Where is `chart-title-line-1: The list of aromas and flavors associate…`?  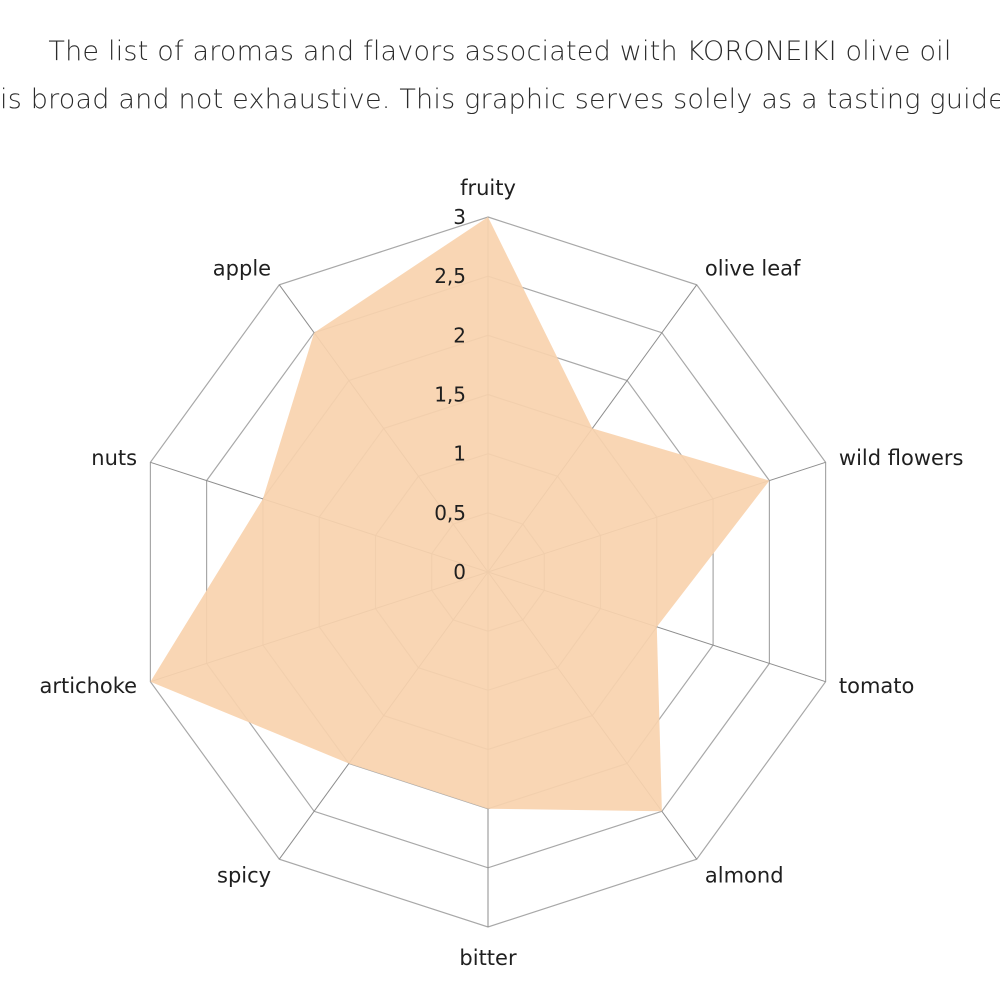 chart-title-line-1: The list of aromas and flavors associate… is located at coordinates (500, 51).